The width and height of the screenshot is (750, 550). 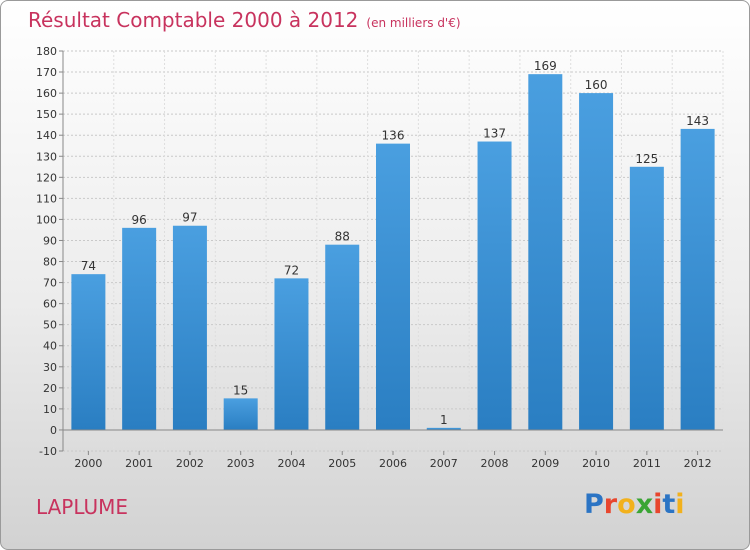 I want to click on data-label: 160, so click(x=596, y=85).